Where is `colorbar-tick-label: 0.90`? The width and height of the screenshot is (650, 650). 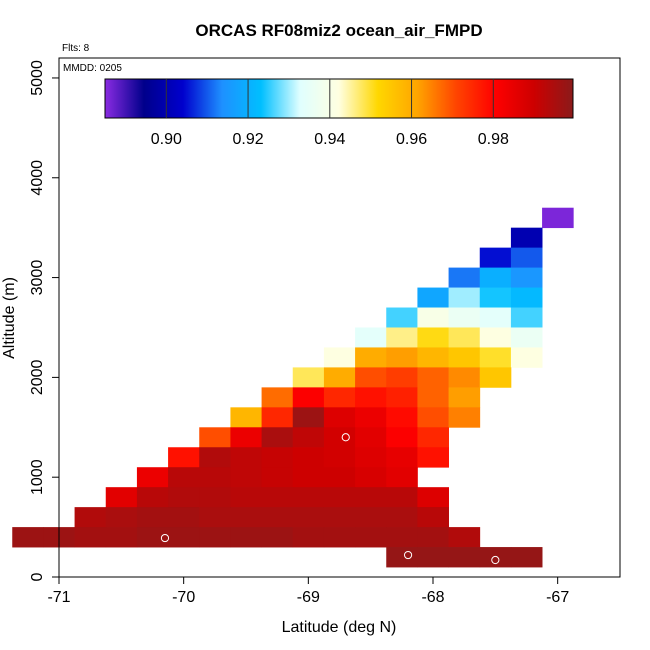
colorbar-tick-label: 0.90 is located at coordinates (166, 139).